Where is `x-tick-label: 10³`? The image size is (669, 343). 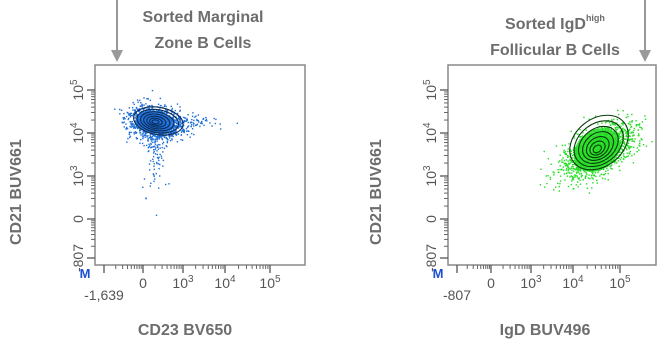 x-tick-label: 10³ is located at coordinates (531, 282).